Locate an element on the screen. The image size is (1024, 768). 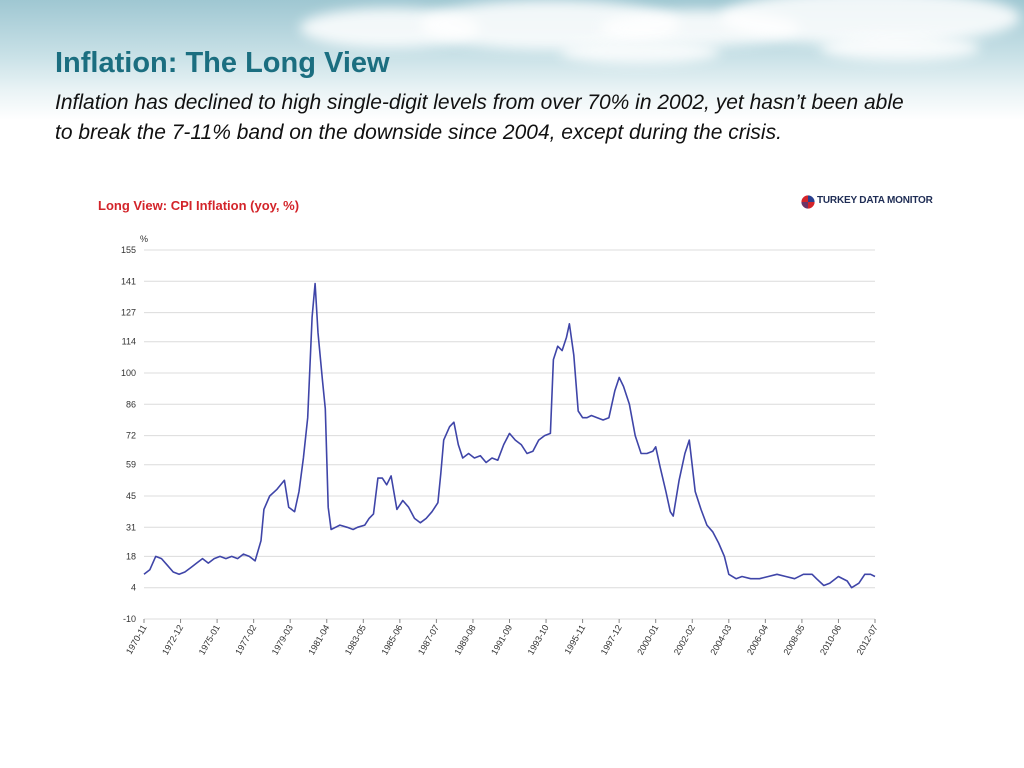
x-tick-label: 1995-11 is located at coordinates (574, 639).